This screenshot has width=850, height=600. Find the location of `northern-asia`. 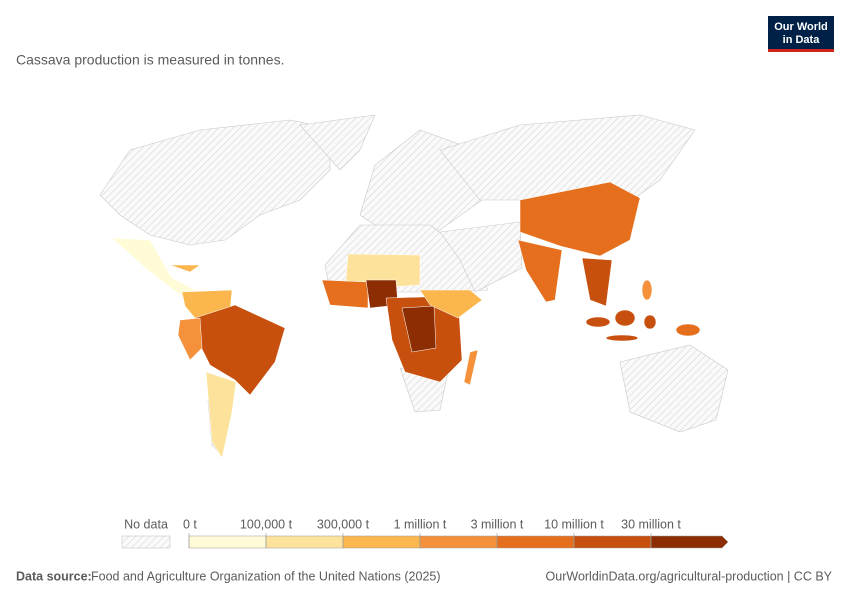

northern-asia is located at coordinates (567, 160).